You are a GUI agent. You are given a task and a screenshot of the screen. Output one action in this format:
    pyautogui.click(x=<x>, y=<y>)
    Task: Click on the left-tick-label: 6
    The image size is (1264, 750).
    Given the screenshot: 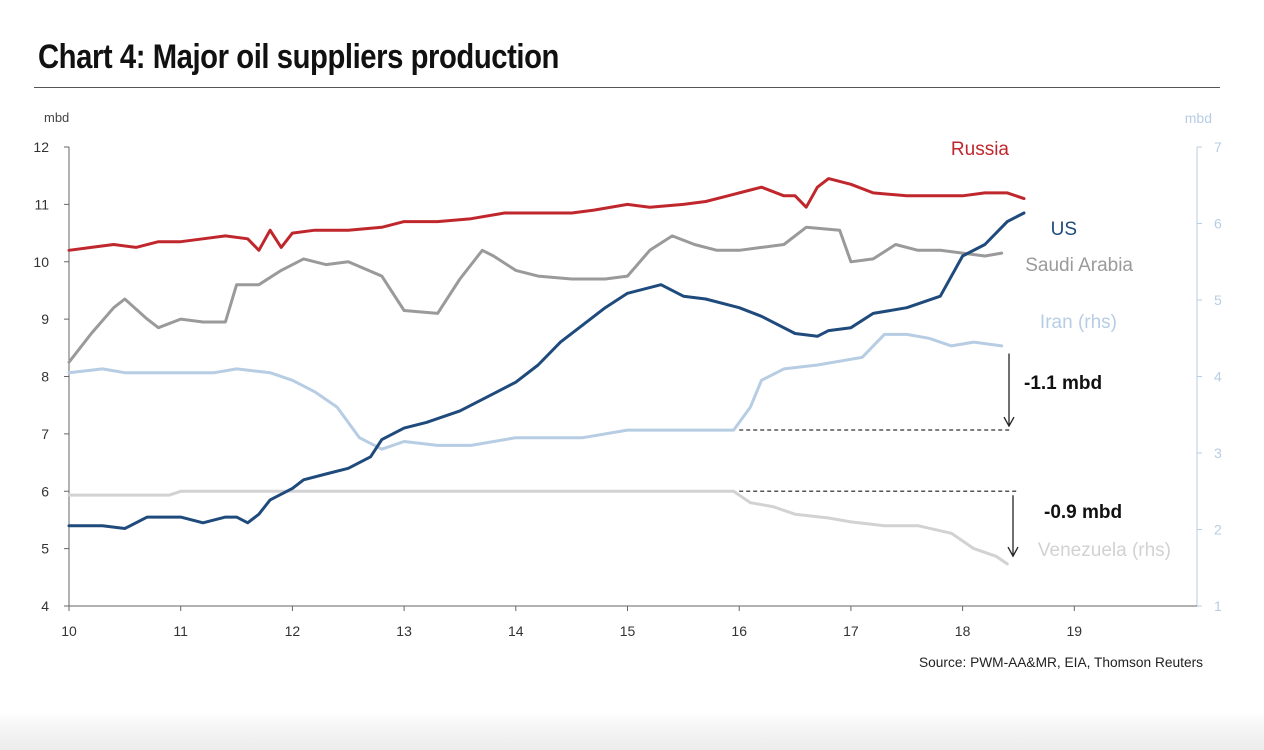 What is the action you would take?
    pyautogui.click(x=45, y=491)
    